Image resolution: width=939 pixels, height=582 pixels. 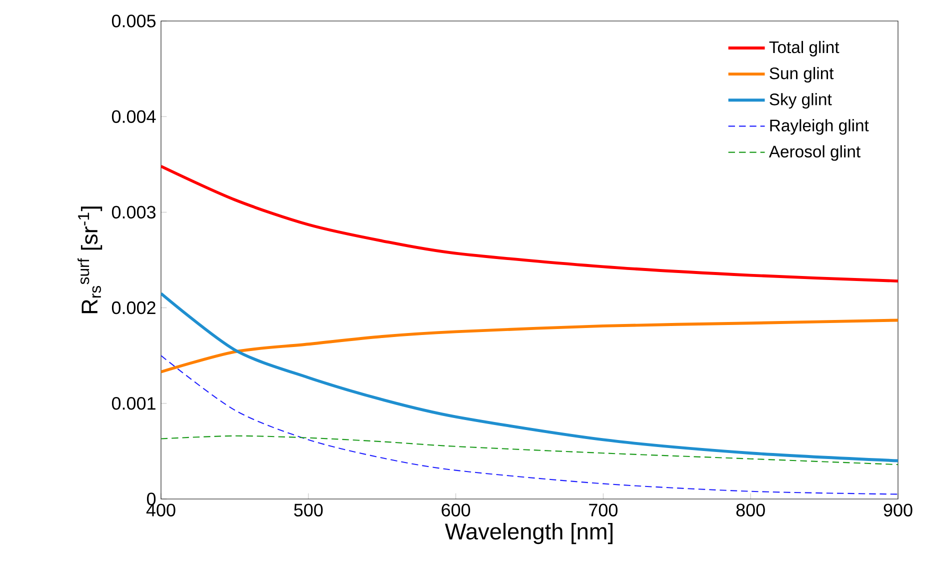 I want to click on legend-label: Total glint, so click(x=804, y=48).